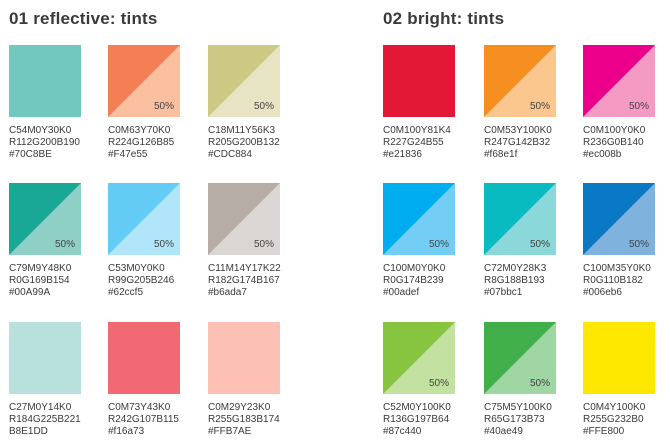 The height and width of the screenshot is (444, 670). What do you see at coordinates (402, 431) in the screenshot?
I see `swatch-hex-value: #87c440` at bounding box center [402, 431].